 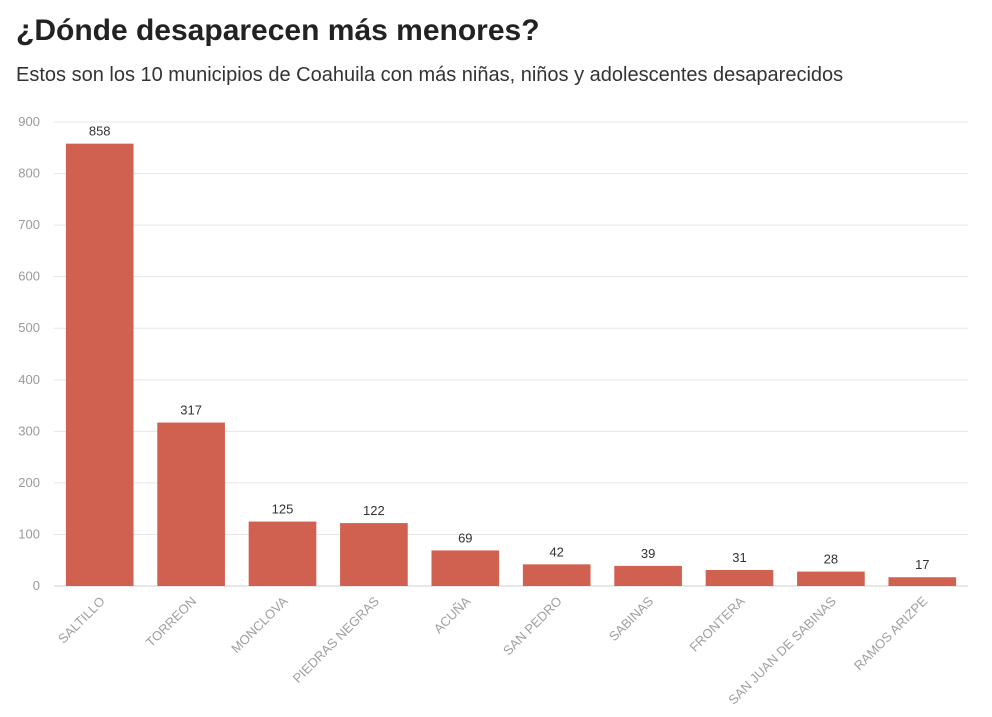 What do you see at coordinates (452, 614) in the screenshot?
I see `category-label: ACUÑA` at bounding box center [452, 614].